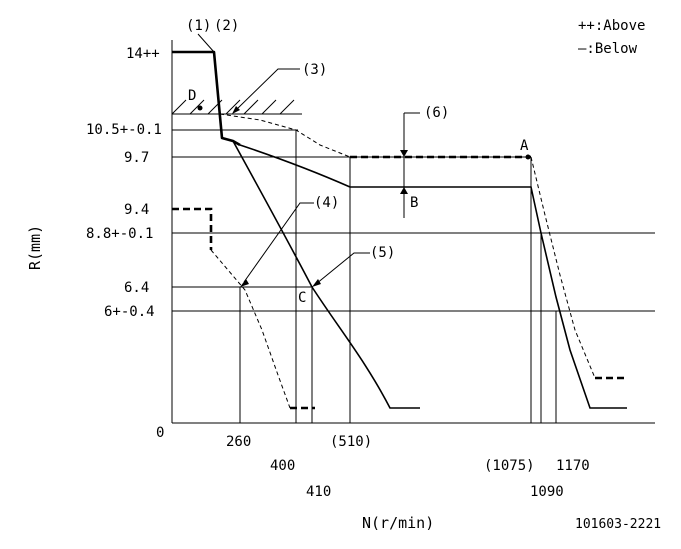 The width and height of the screenshot is (681, 549). What do you see at coordinates (398, 523) in the screenshot?
I see `x-axis-label: N(r/min)` at bounding box center [398, 523].